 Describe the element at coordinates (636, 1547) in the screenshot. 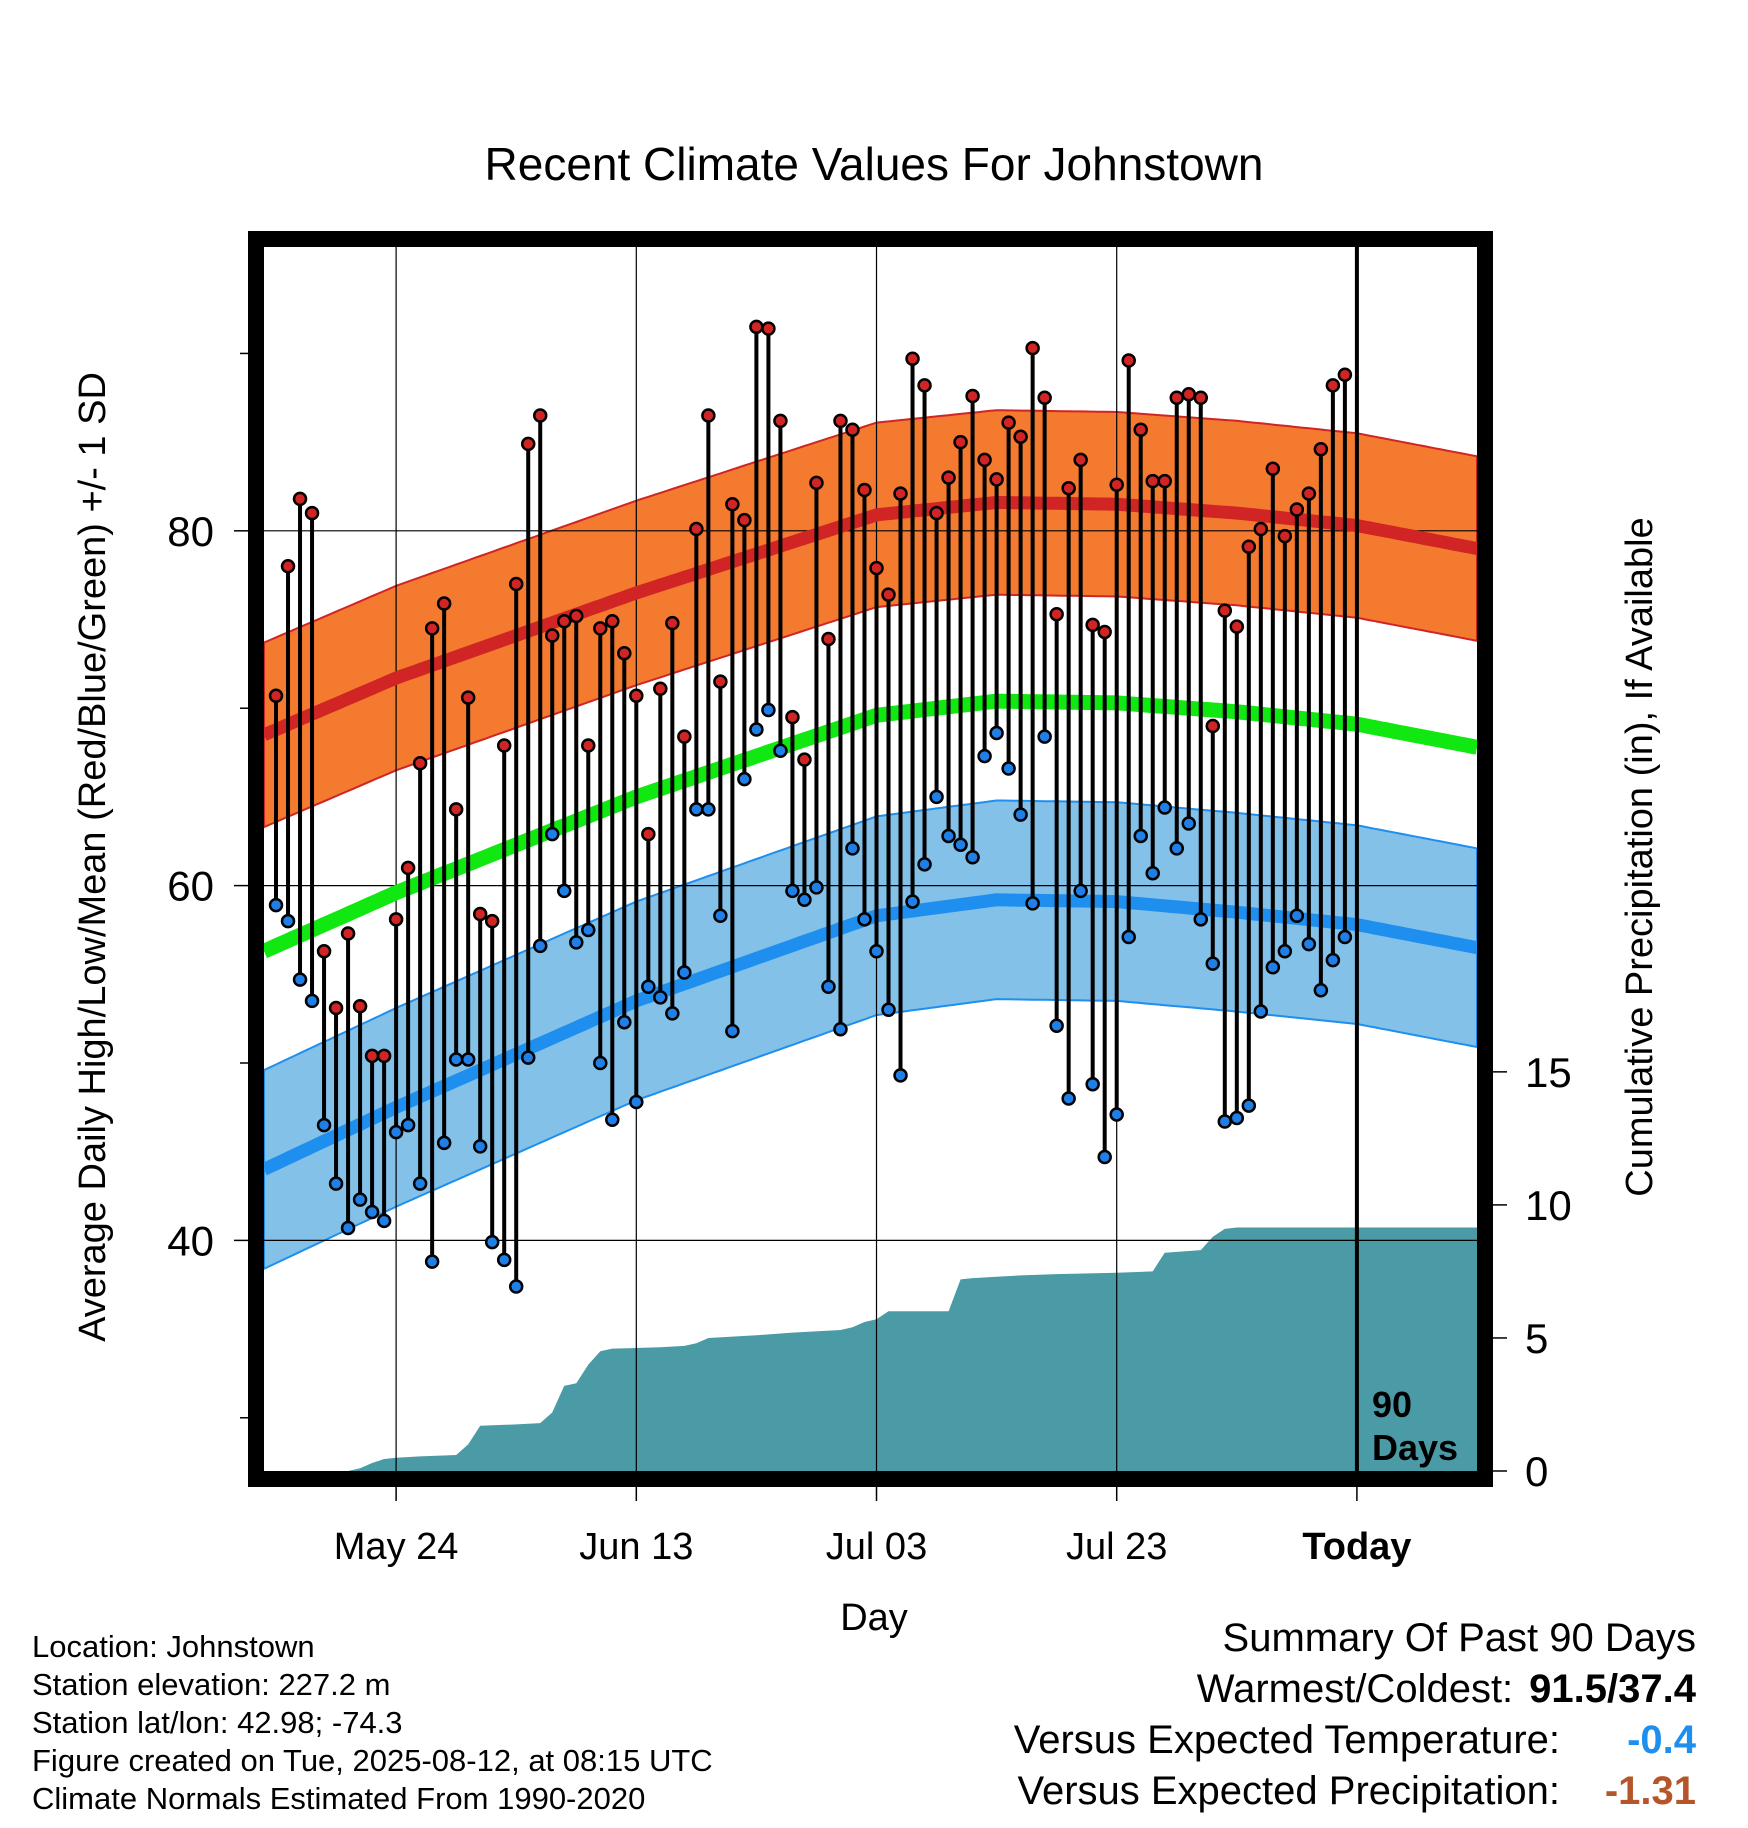

I see `x-tick-label: Jun 13` at that location.